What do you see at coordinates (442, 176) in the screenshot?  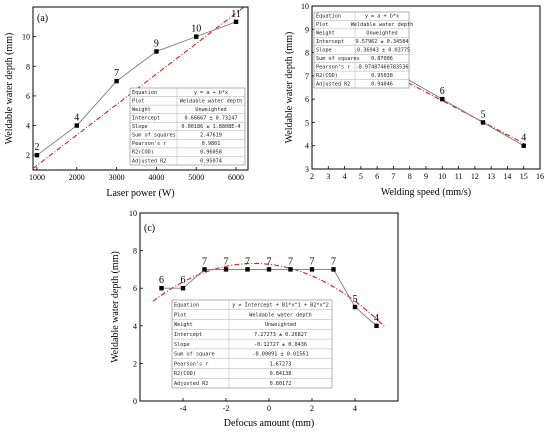 I see `x-tick-label: 10` at bounding box center [442, 176].